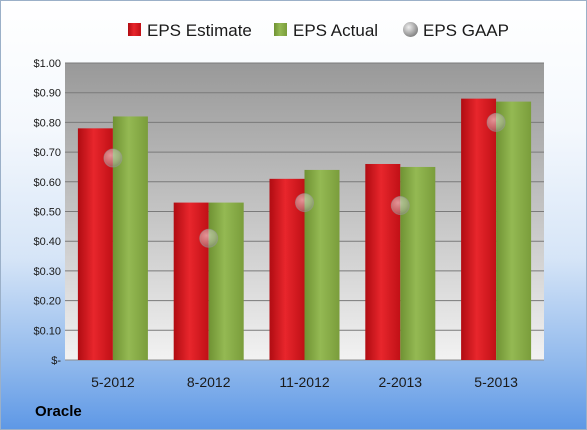 The image size is (587, 430). Describe the element at coordinates (47, 94) in the screenshot. I see `y-tick-label: $0.90` at that location.